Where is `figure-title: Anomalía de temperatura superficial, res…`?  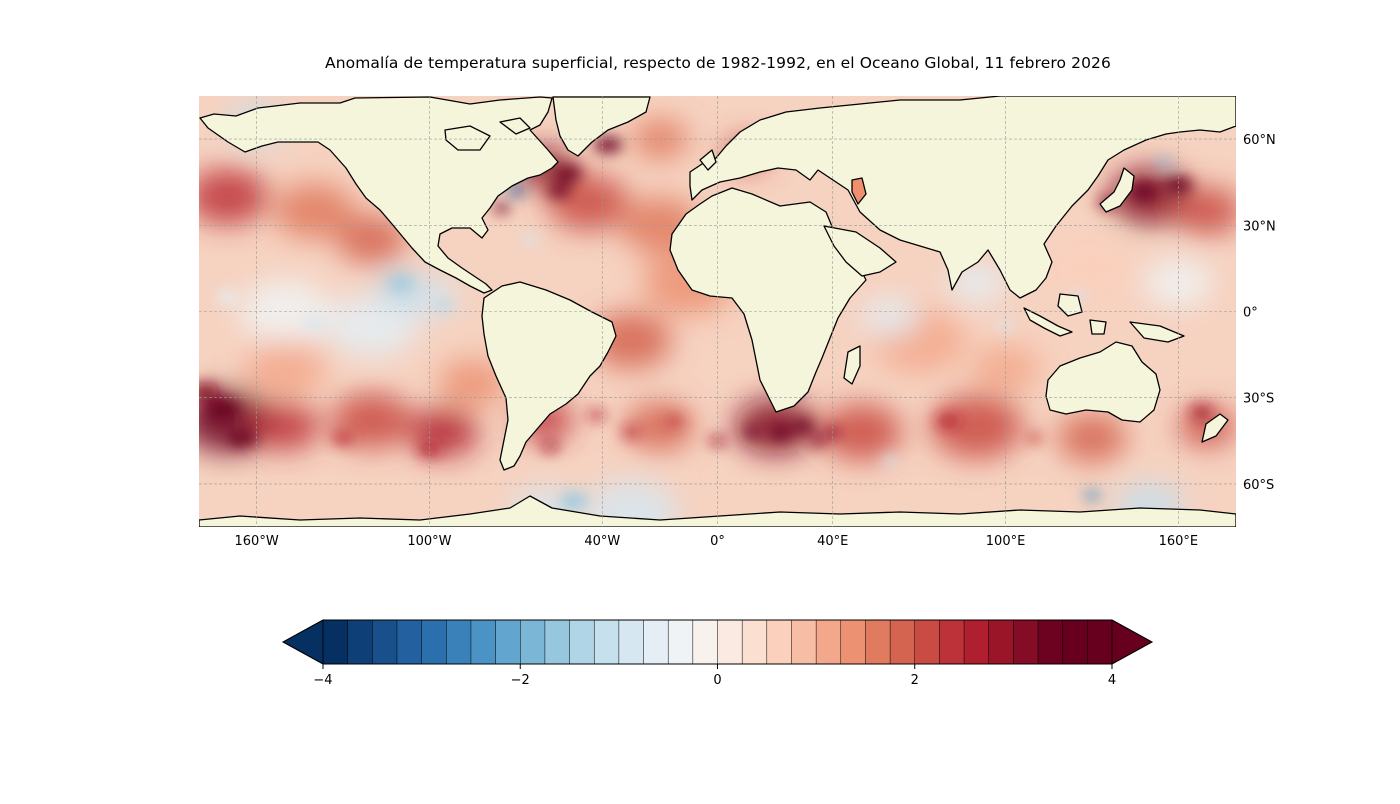
figure-title: Anomalía de temperatura superficial, res… is located at coordinates (718, 63).